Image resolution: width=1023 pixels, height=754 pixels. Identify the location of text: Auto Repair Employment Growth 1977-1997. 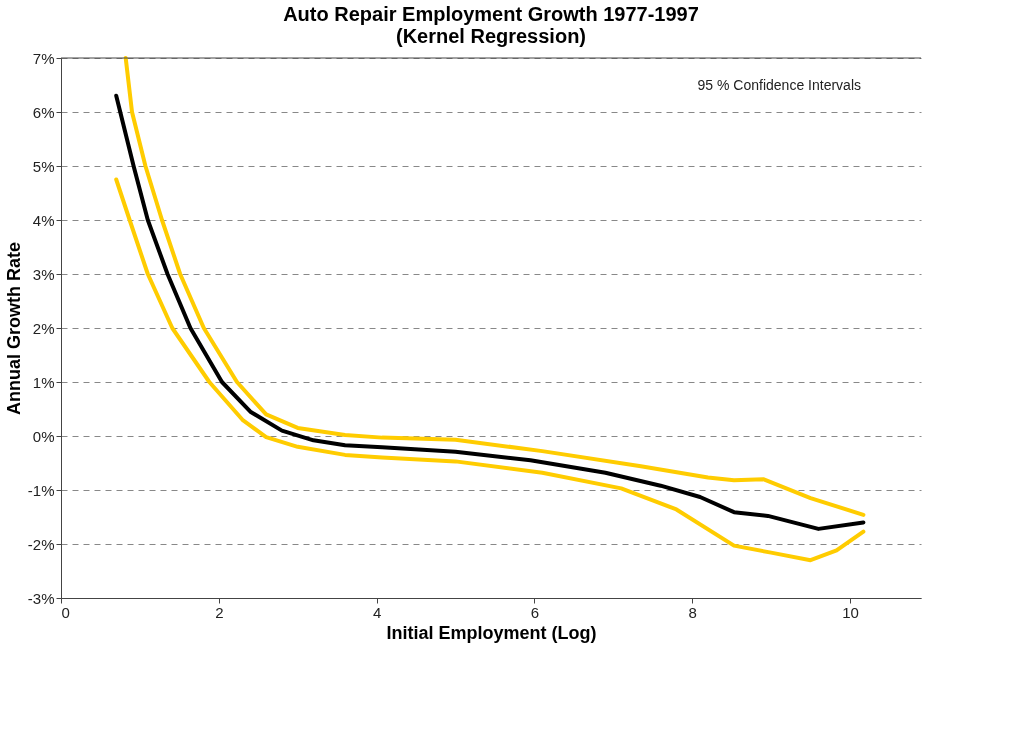
(491, 14).